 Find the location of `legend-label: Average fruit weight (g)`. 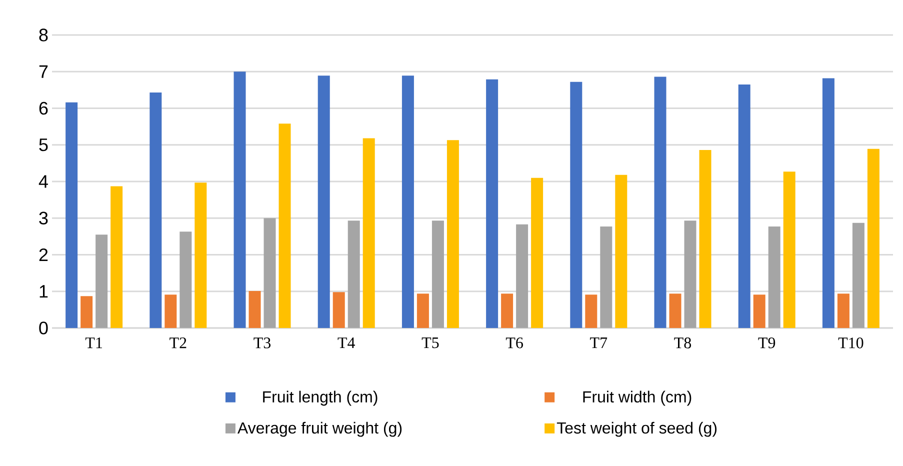

legend-label: Average fruit weight (g) is located at coordinates (320, 429).